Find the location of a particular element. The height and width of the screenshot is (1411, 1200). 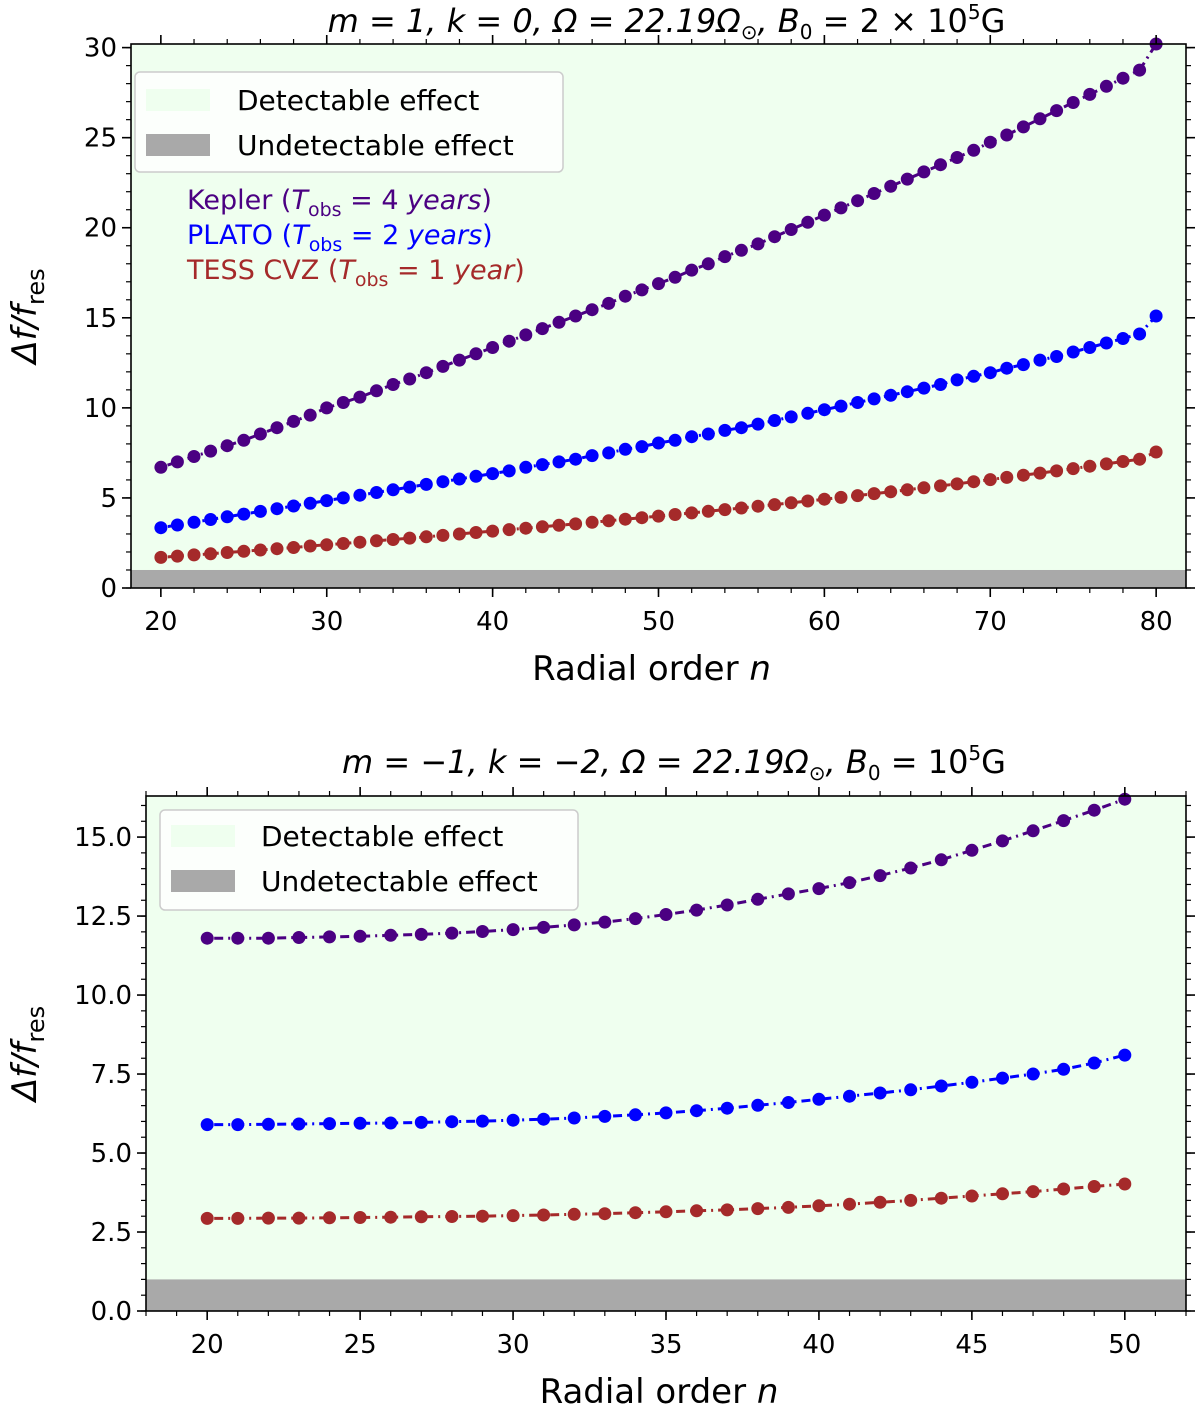

x-tick-label: 40 is located at coordinates (492, 622).